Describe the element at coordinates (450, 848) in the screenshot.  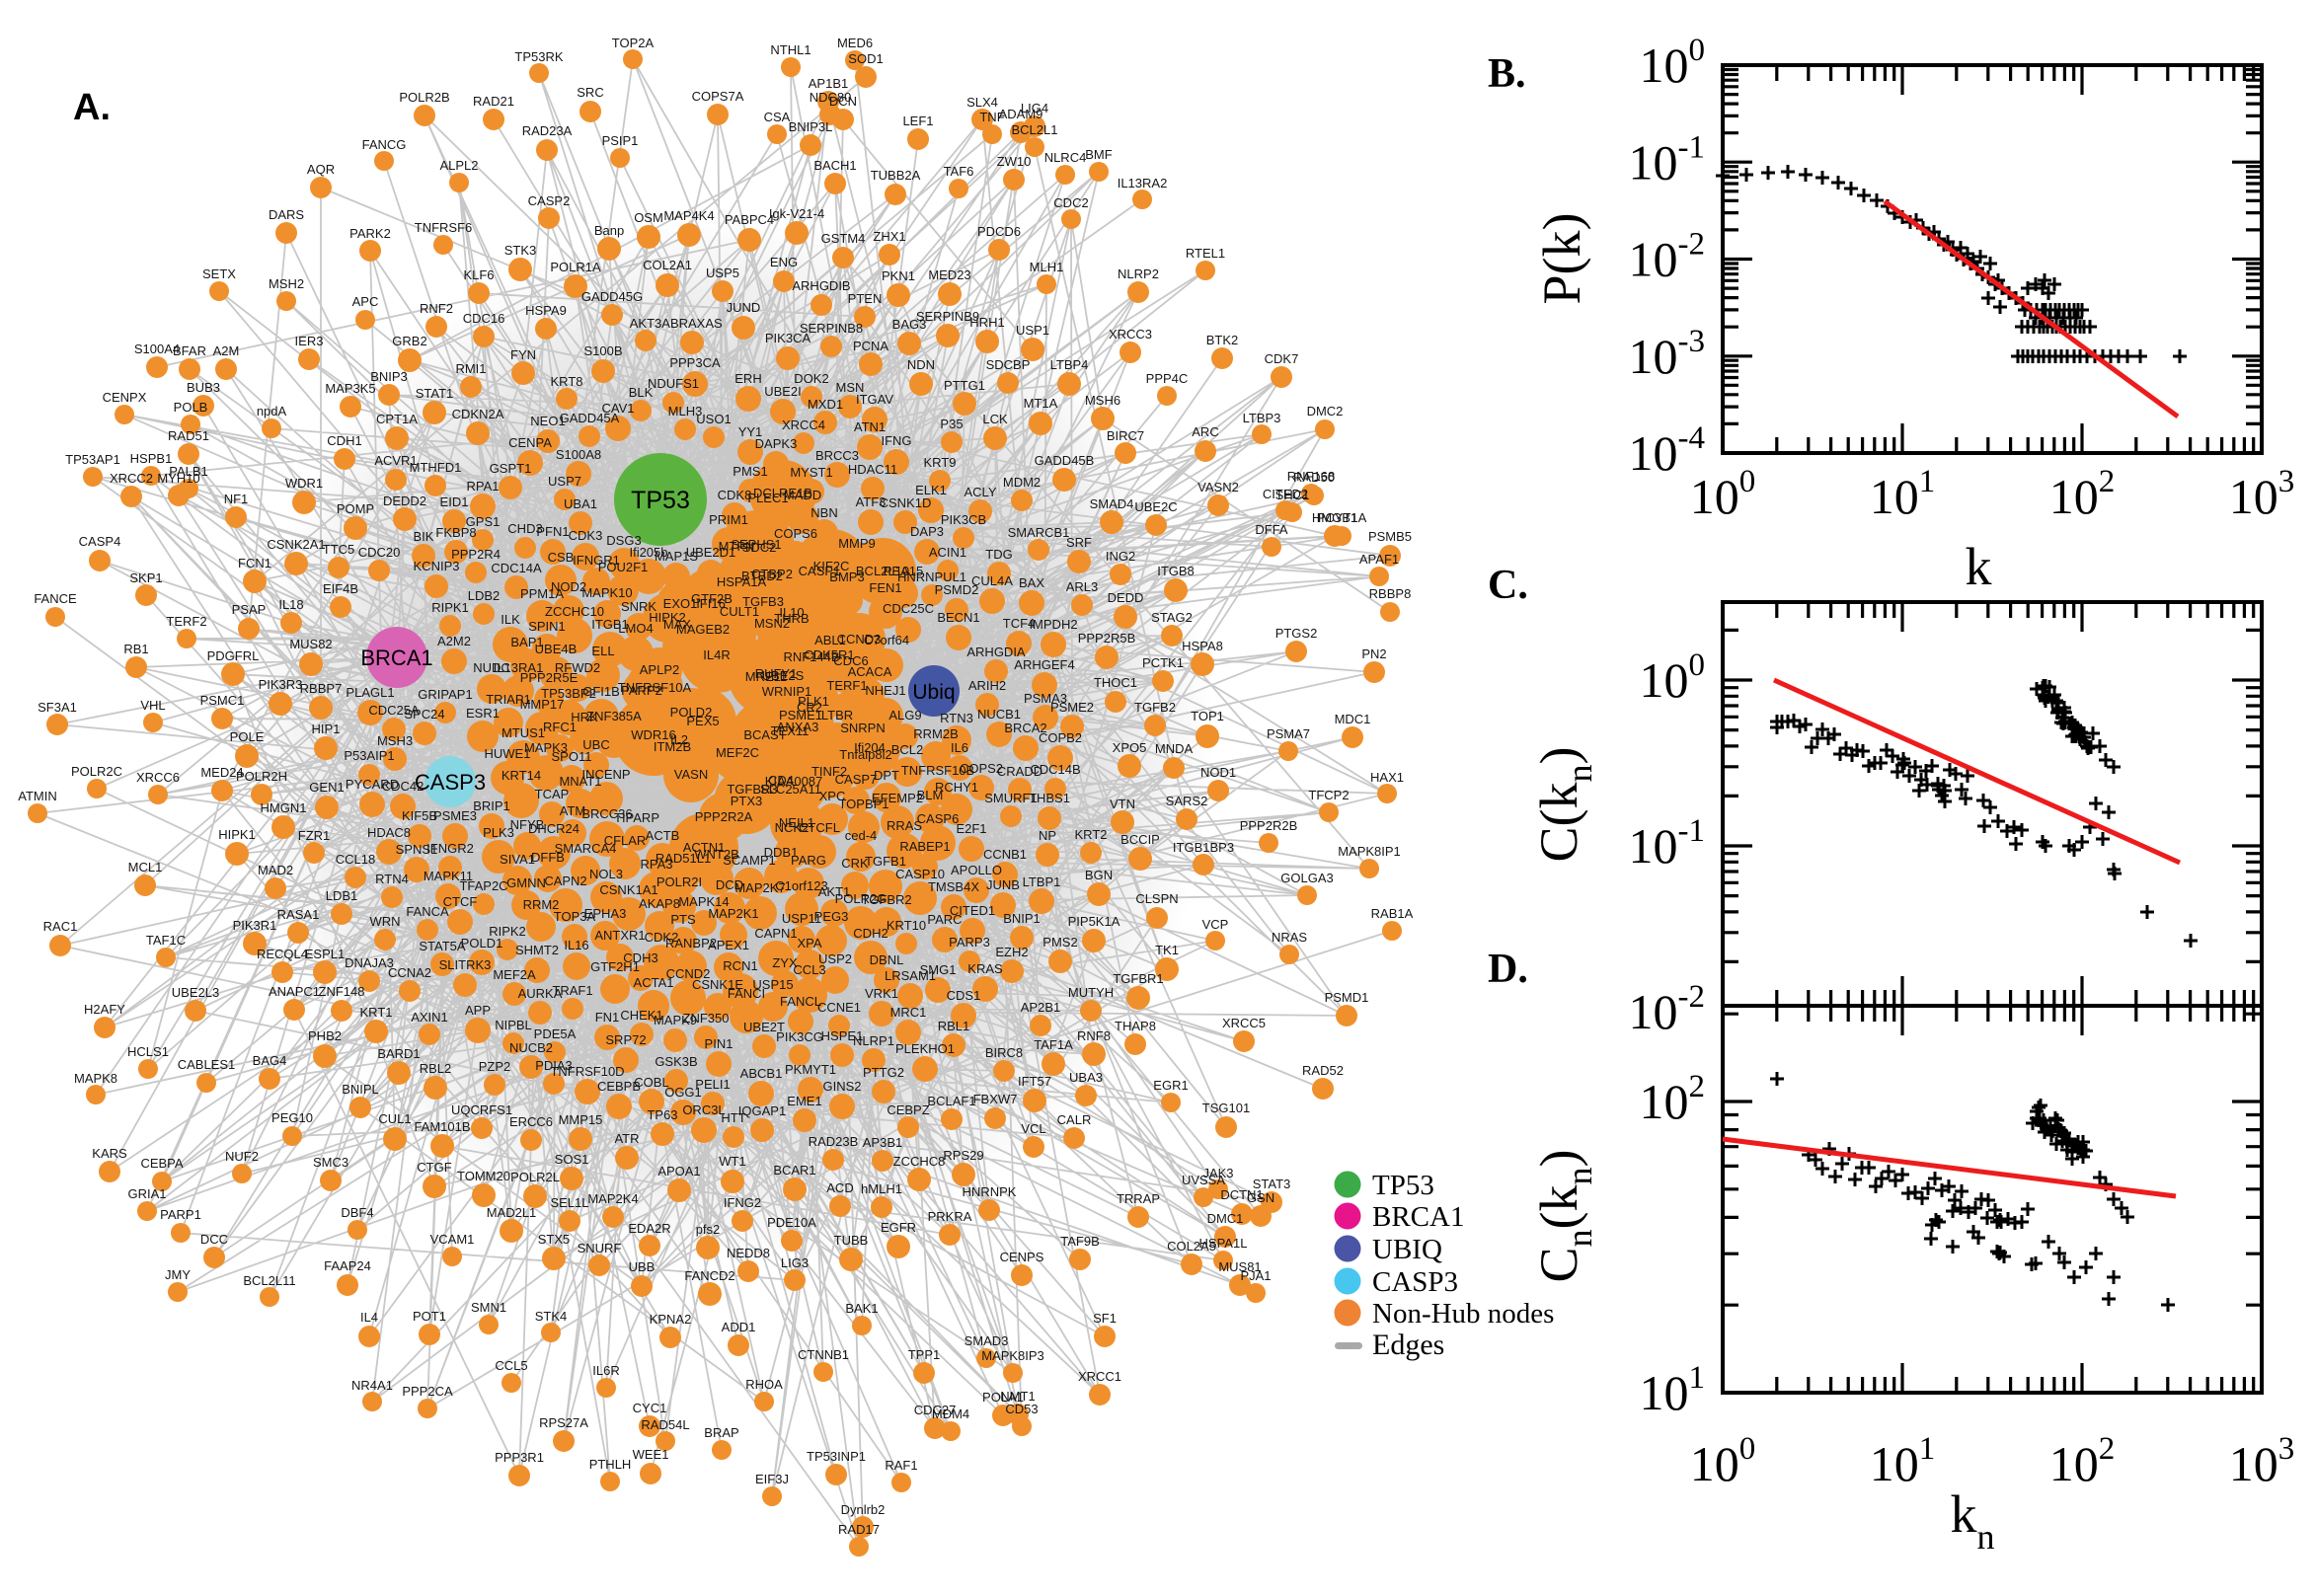
I see `svg-text: IFNGR2` at that location.